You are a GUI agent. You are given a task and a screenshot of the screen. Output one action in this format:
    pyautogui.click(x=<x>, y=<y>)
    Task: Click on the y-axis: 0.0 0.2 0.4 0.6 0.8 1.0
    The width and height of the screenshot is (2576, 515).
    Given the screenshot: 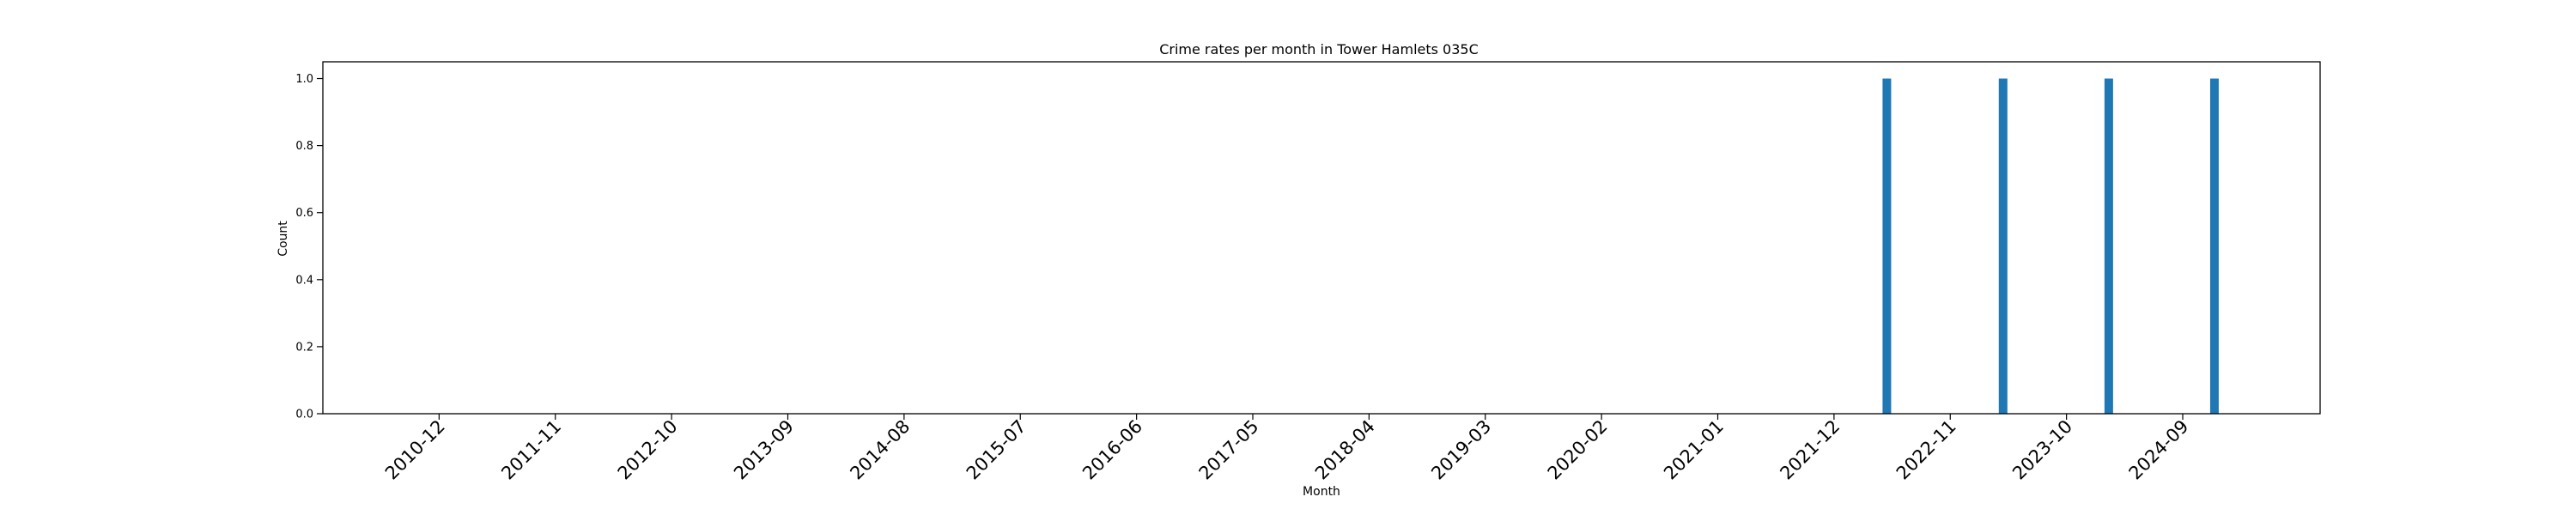 What is the action you would take?
    pyautogui.click(x=309, y=247)
    